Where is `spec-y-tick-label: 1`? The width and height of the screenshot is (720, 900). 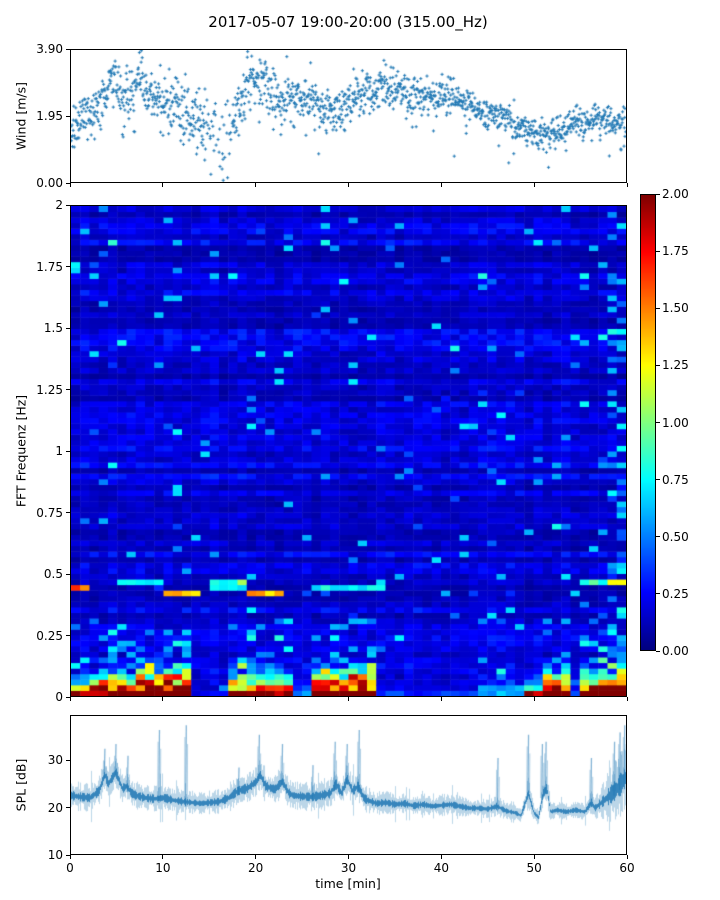
spec-y-tick-label: 1 is located at coordinates (59, 451).